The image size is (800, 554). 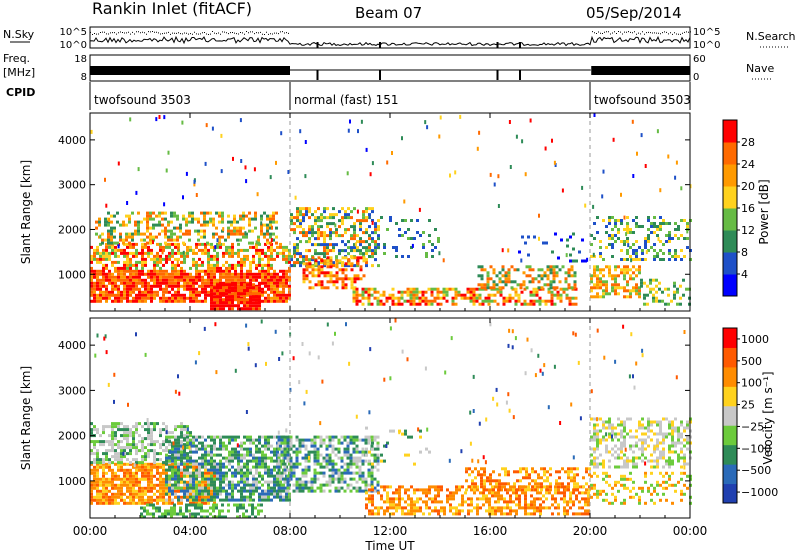 I want to click on freq-panel: Freq. [MHz] 18 8 60 0 Nave, so click(x=388, y=67).